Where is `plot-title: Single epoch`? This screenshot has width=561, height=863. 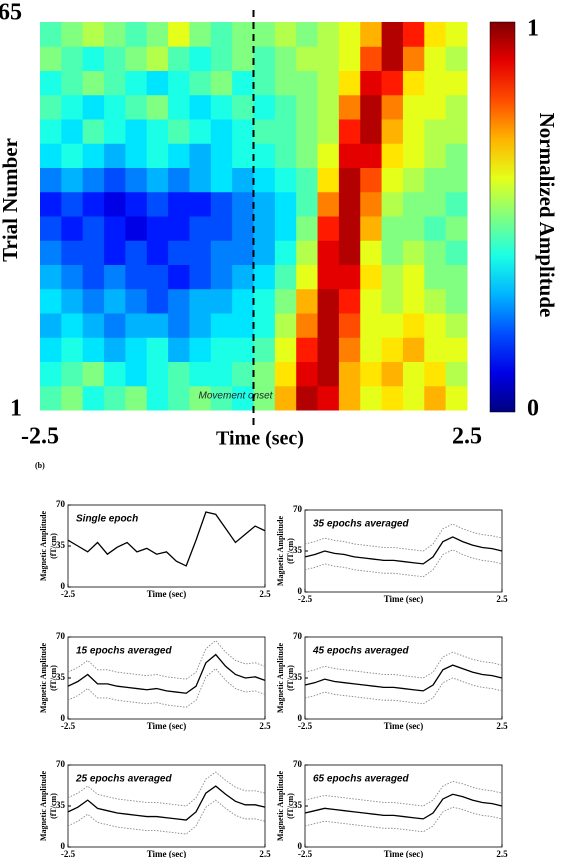
plot-title: Single epoch is located at coordinates (107, 519).